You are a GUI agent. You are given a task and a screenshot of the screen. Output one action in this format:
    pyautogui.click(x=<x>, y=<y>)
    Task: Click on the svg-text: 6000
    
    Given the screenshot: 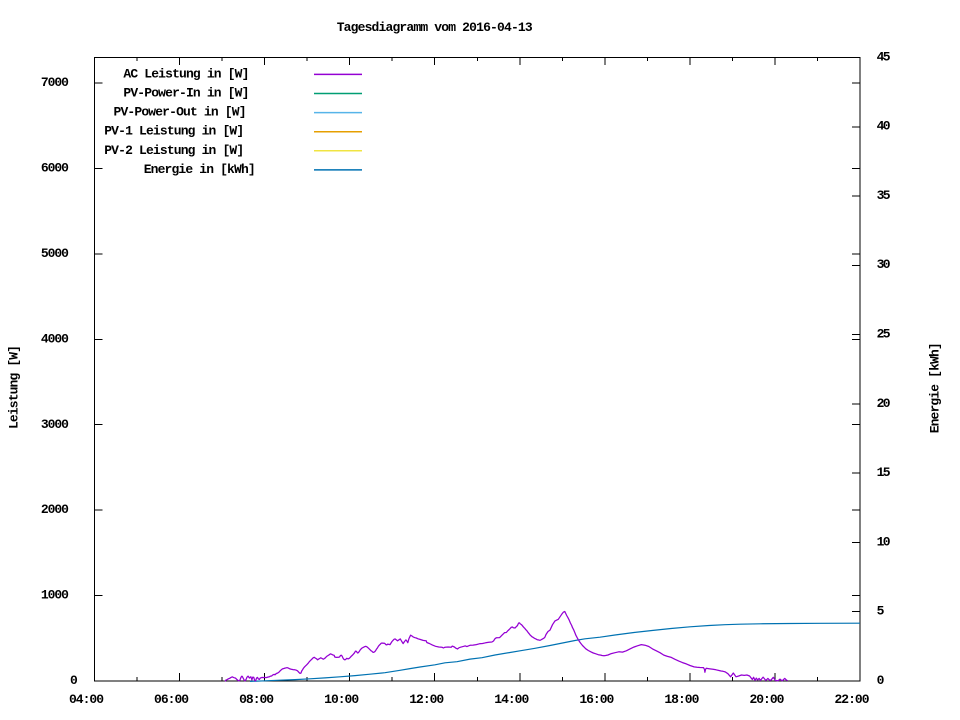 What is the action you would take?
    pyautogui.click(x=55, y=168)
    